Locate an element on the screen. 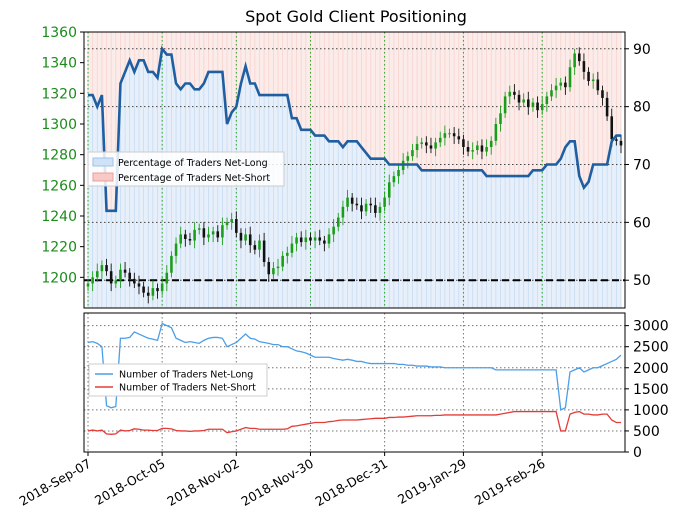 The image size is (679, 522). net-long-count-line is located at coordinates (354, 366).